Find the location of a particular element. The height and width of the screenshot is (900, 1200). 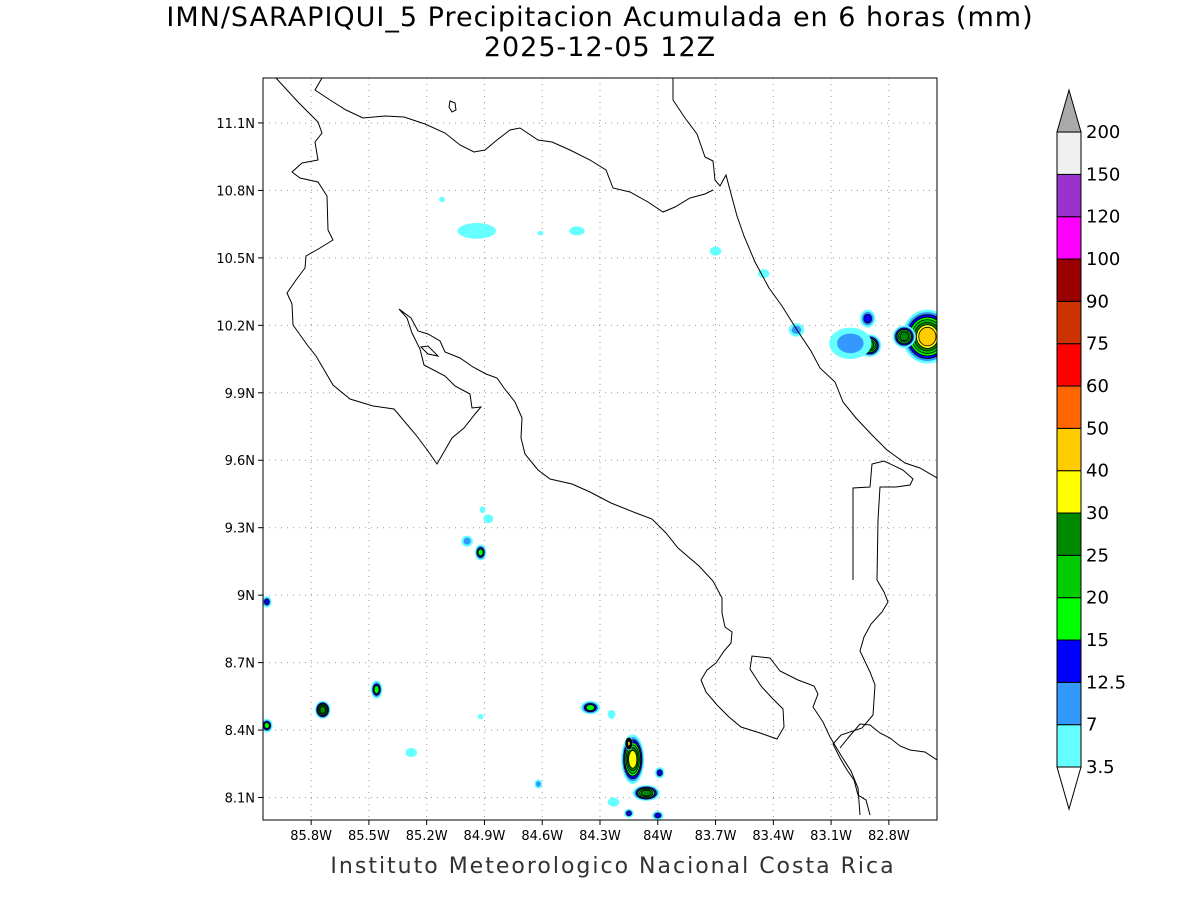

colorbar-top-label: 200 is located at coordinates (1103, 132).